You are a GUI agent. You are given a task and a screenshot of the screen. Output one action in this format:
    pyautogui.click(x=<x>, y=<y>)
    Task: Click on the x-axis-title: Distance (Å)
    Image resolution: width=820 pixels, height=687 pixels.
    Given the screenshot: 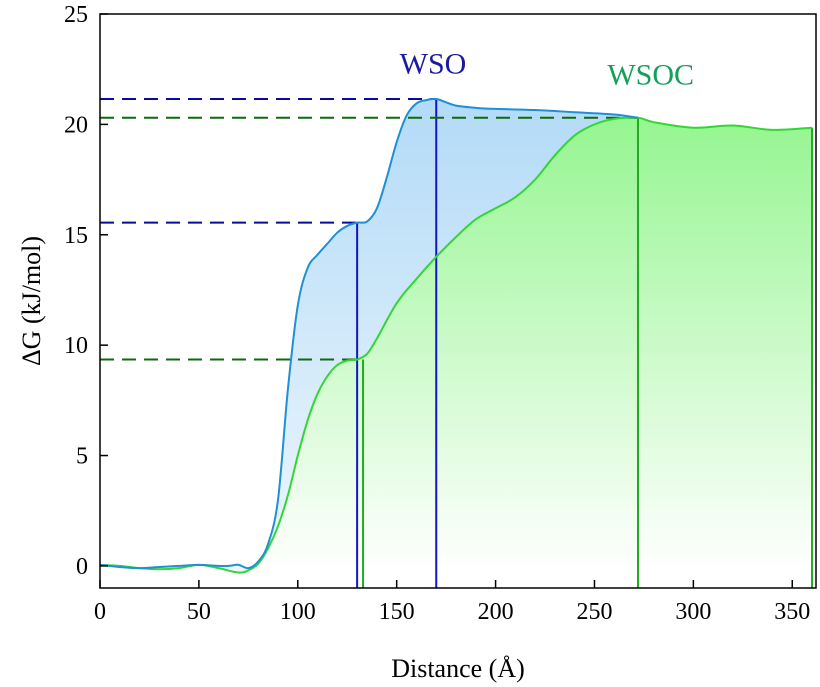 What is the action you would take?
    pyautogui.click(x=458, y=668)
    